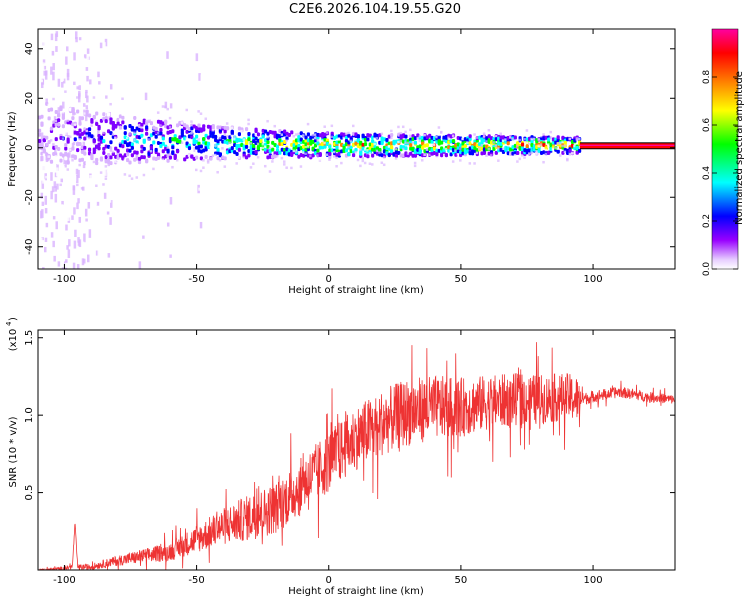 This screenshot has height=600, width=750. What do you see at coordinates (593, 580) in the screenshot?
I see `snr-x-tick-label: 100` at bounding box center [593, 580].